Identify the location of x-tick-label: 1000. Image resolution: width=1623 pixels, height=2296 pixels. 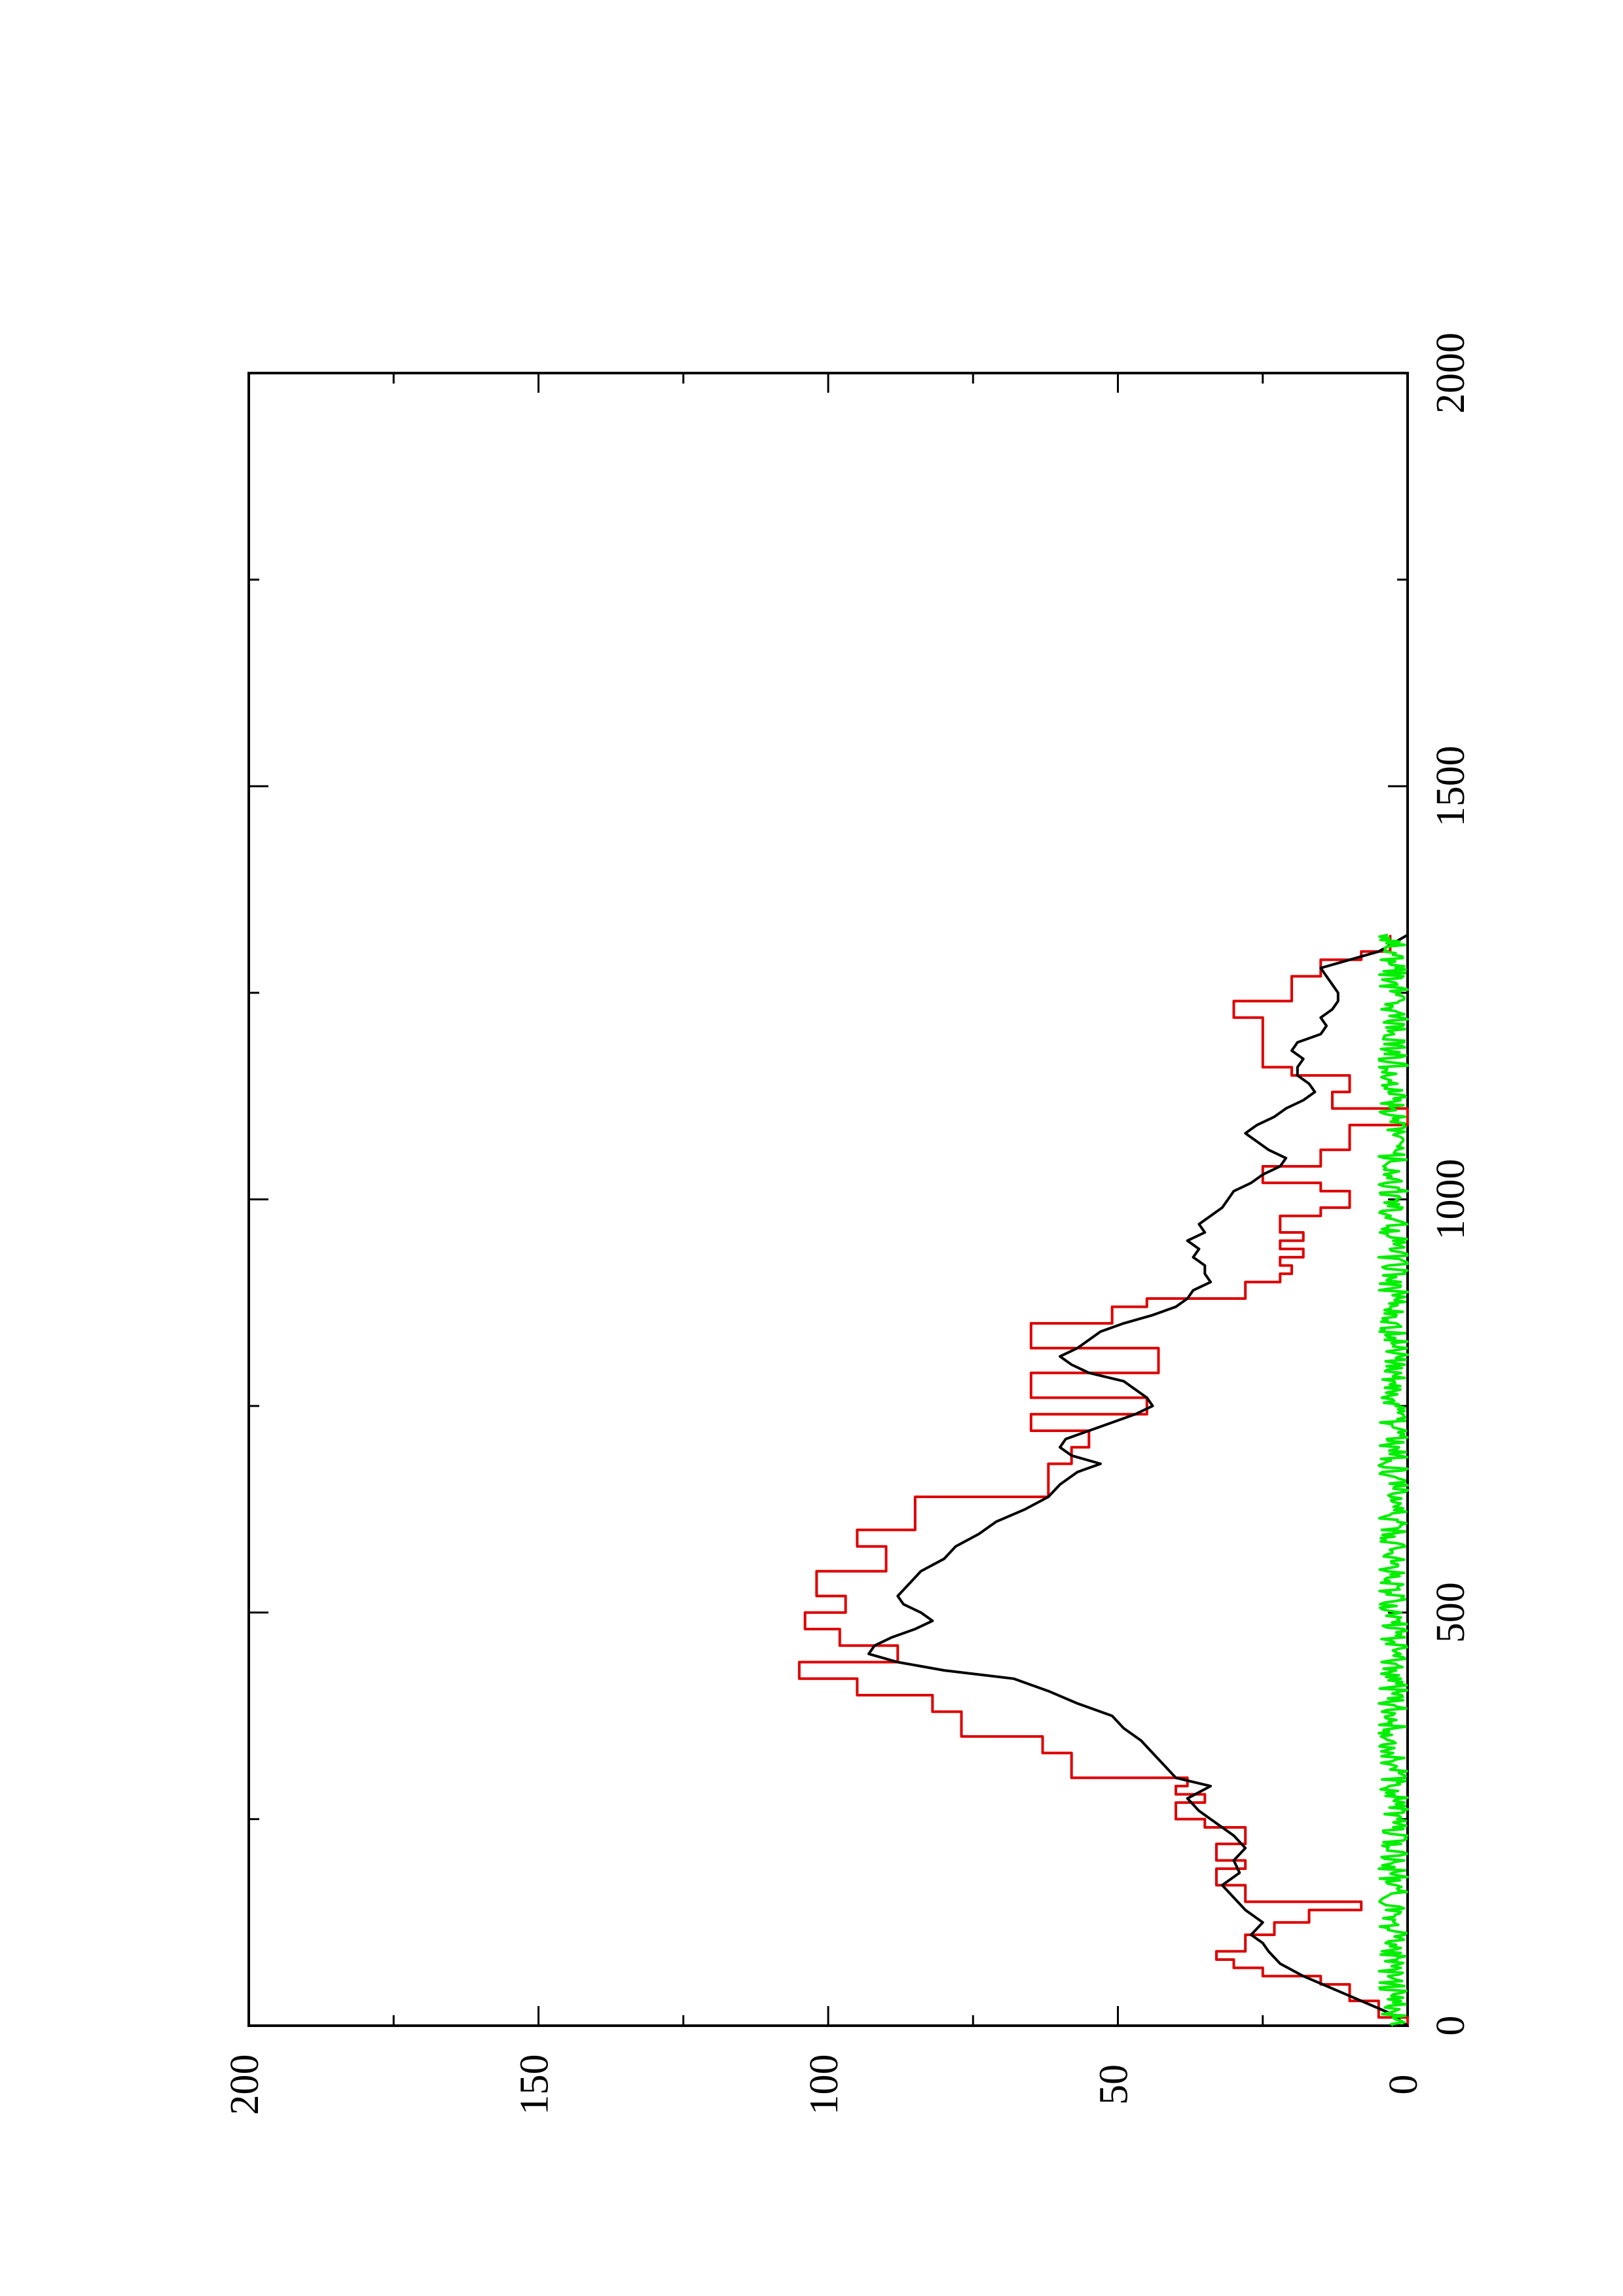
(1451, 1199).